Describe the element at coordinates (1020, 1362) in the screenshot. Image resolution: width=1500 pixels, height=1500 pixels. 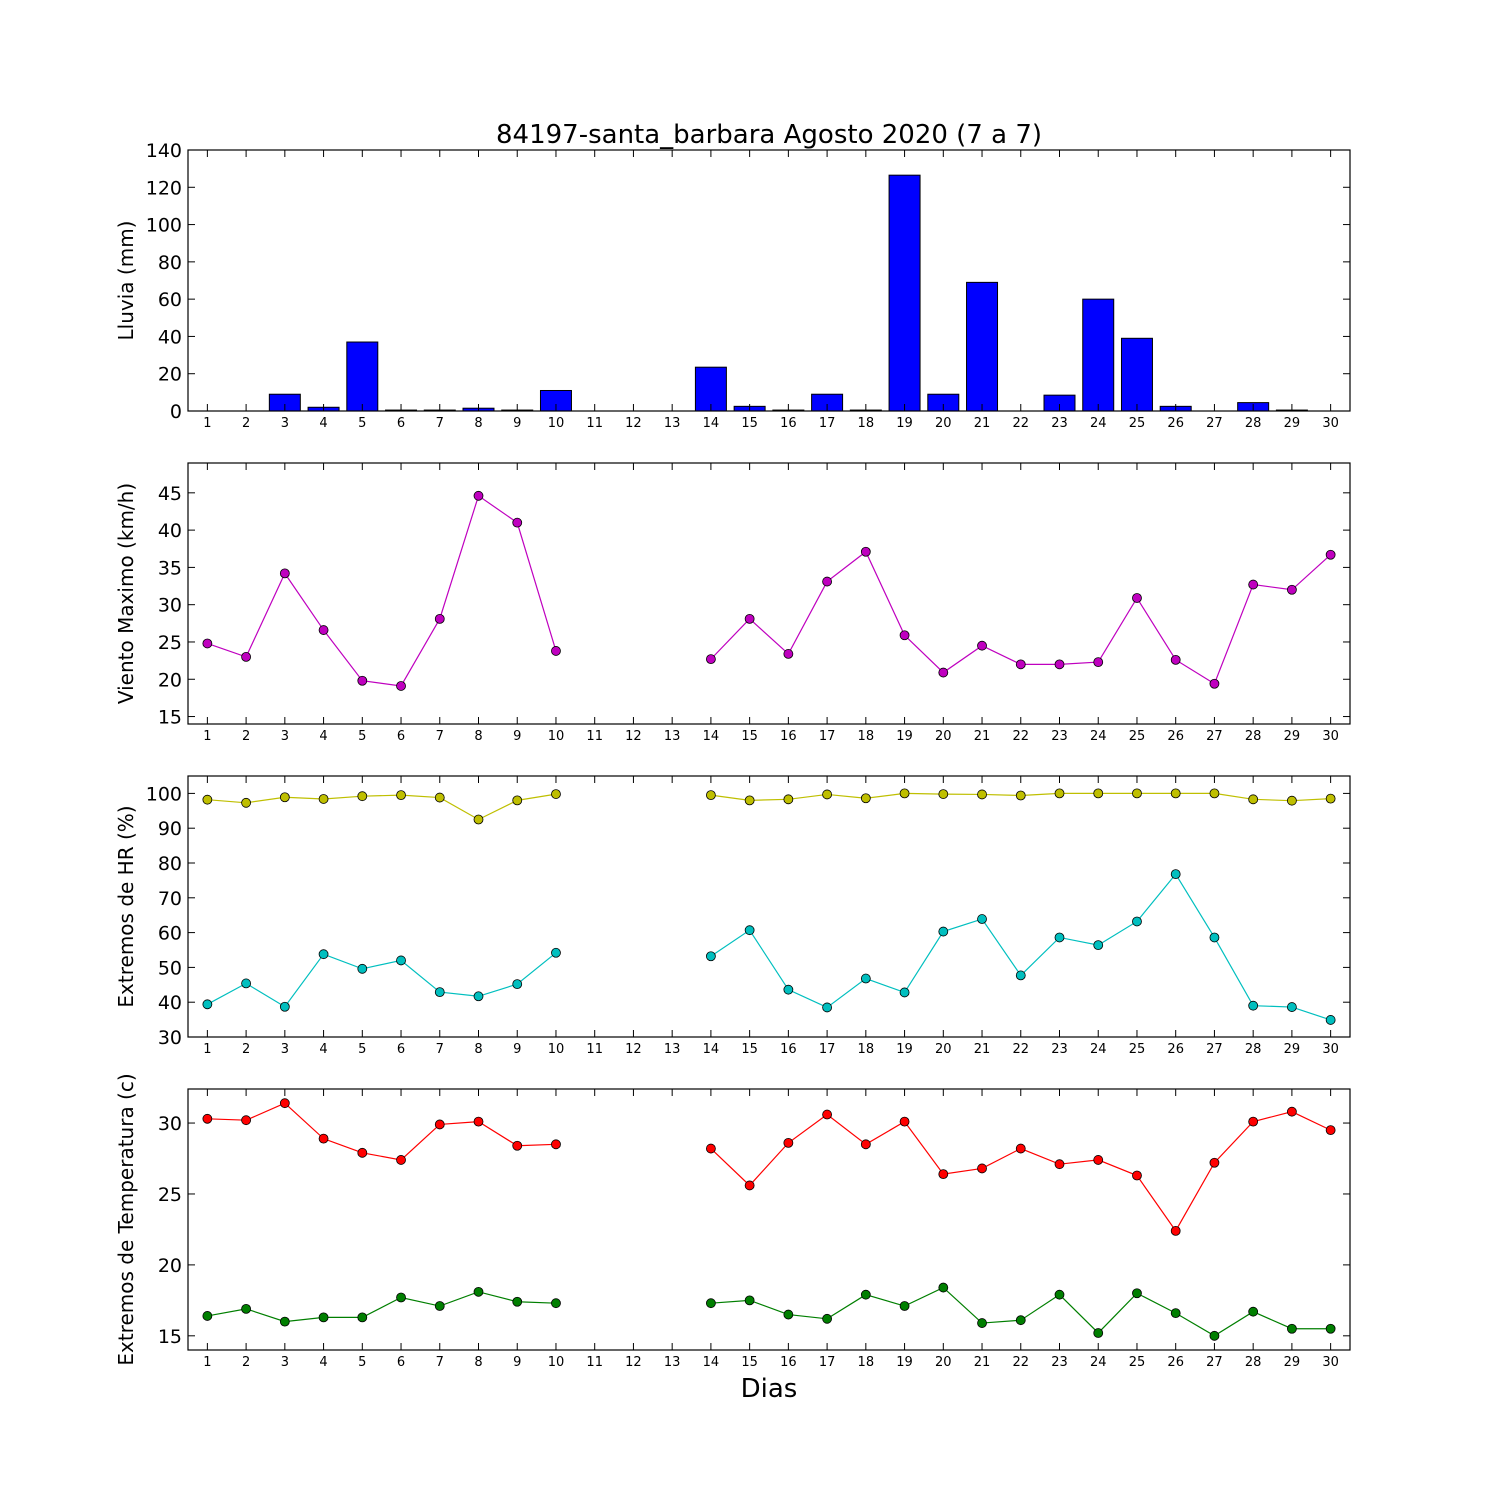
I see `x-tick-label: 22` at that location.